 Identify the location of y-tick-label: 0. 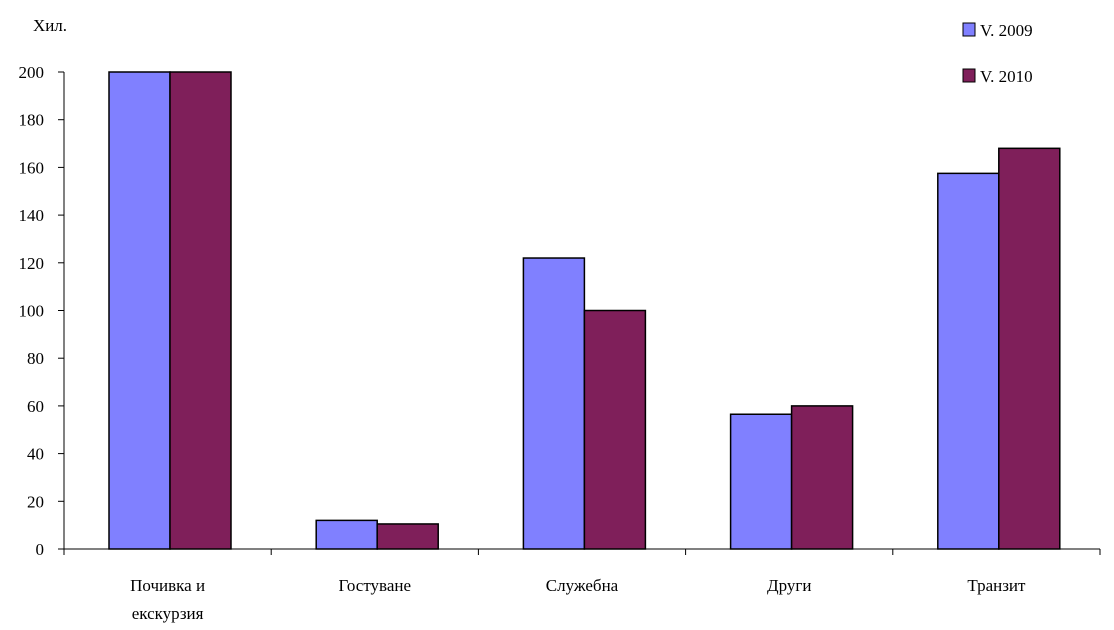
(40, 549).